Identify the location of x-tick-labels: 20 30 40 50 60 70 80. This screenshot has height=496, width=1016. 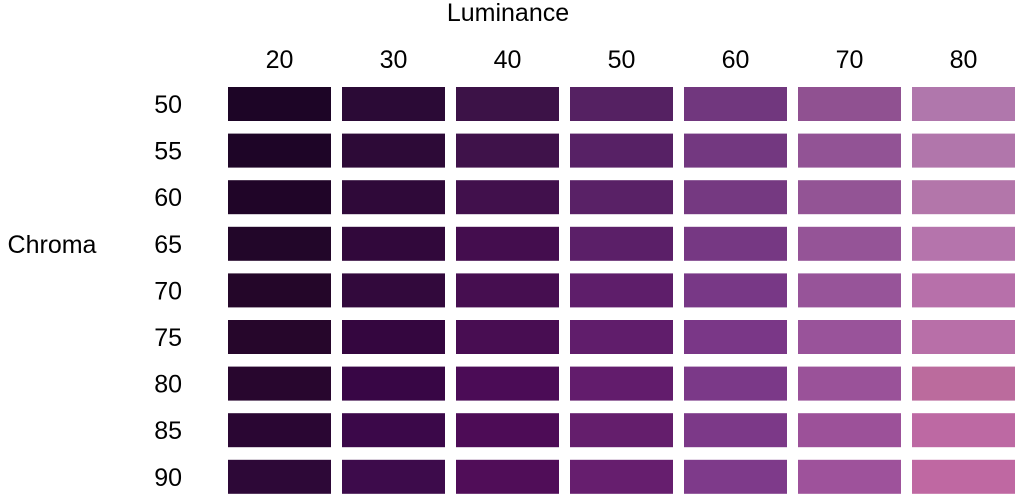
(622, 60).